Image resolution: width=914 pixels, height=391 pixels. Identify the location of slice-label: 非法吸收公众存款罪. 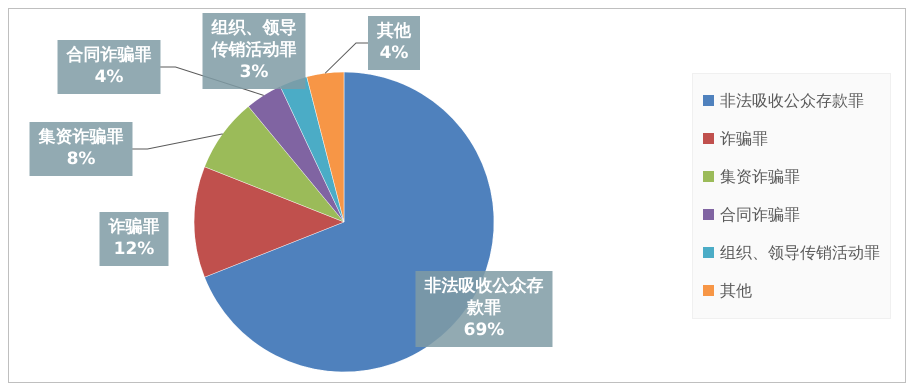
(484, 297).